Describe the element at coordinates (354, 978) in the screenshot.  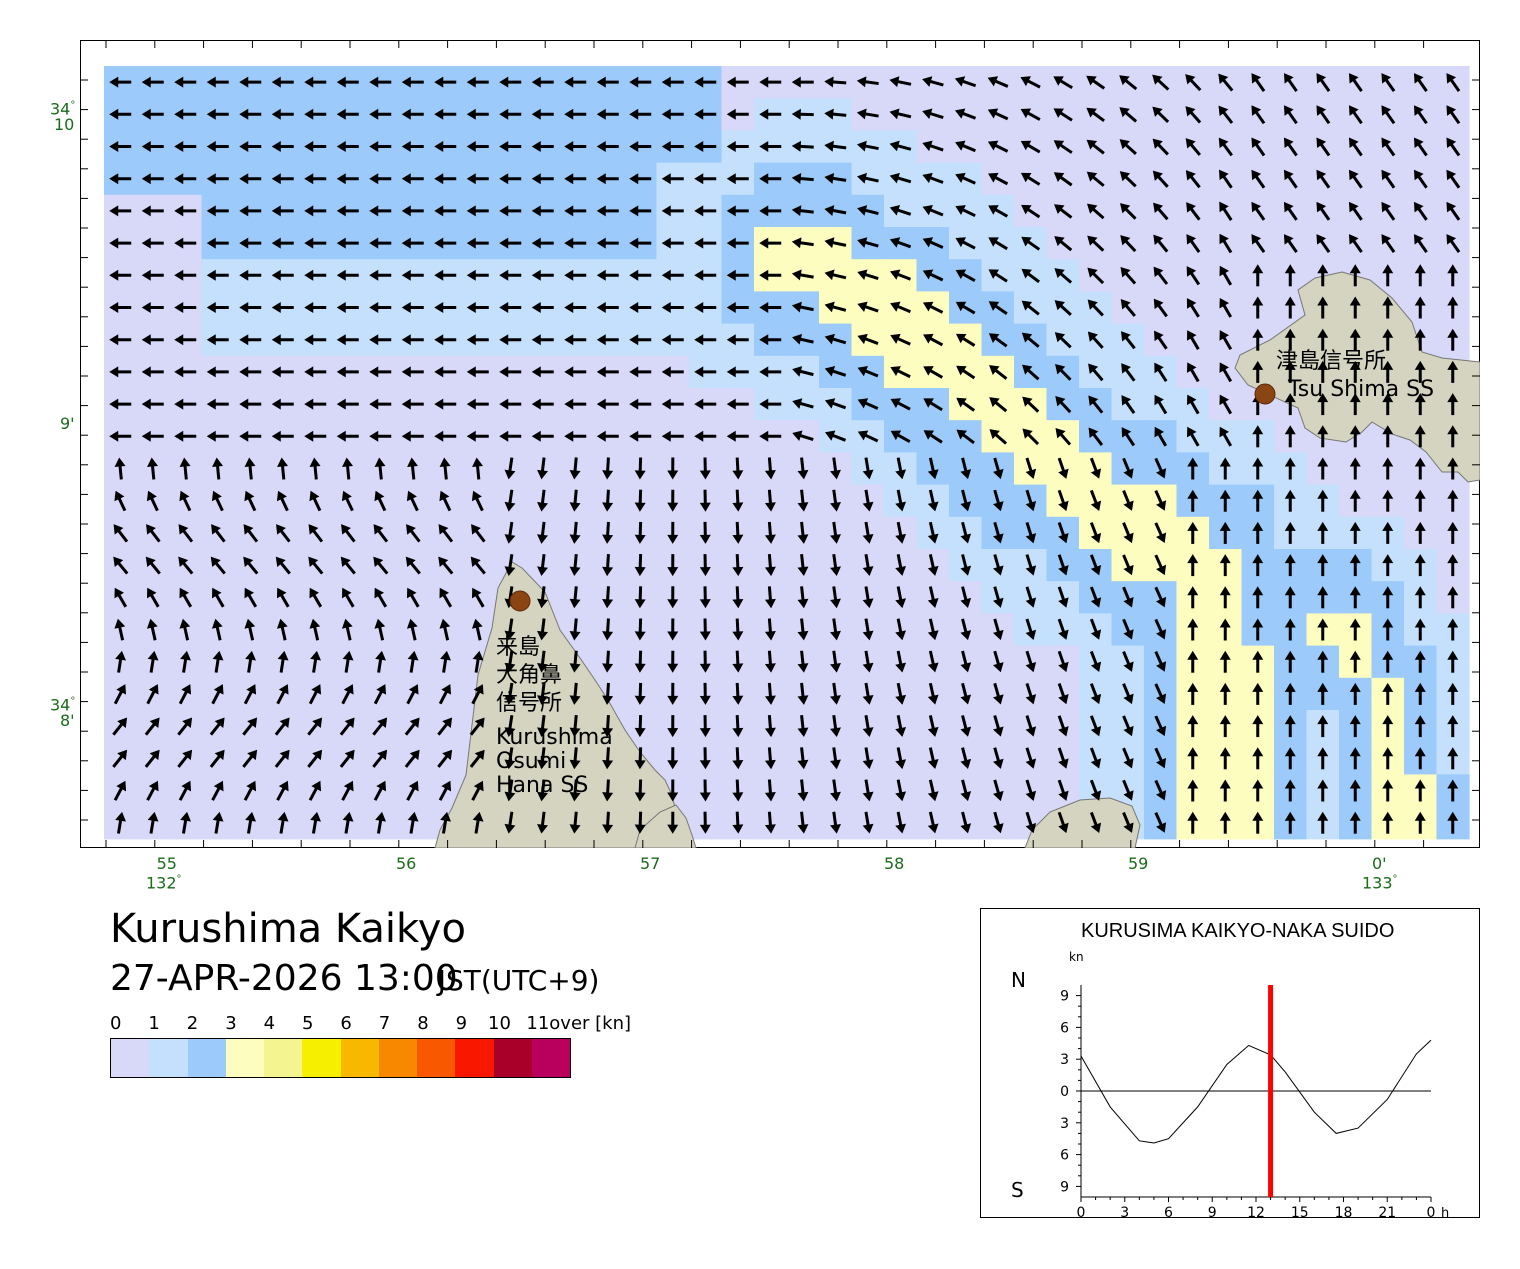
I see `forecast-datetime: 27-APR-2026 13:00JST(UTC+9)` at that location.